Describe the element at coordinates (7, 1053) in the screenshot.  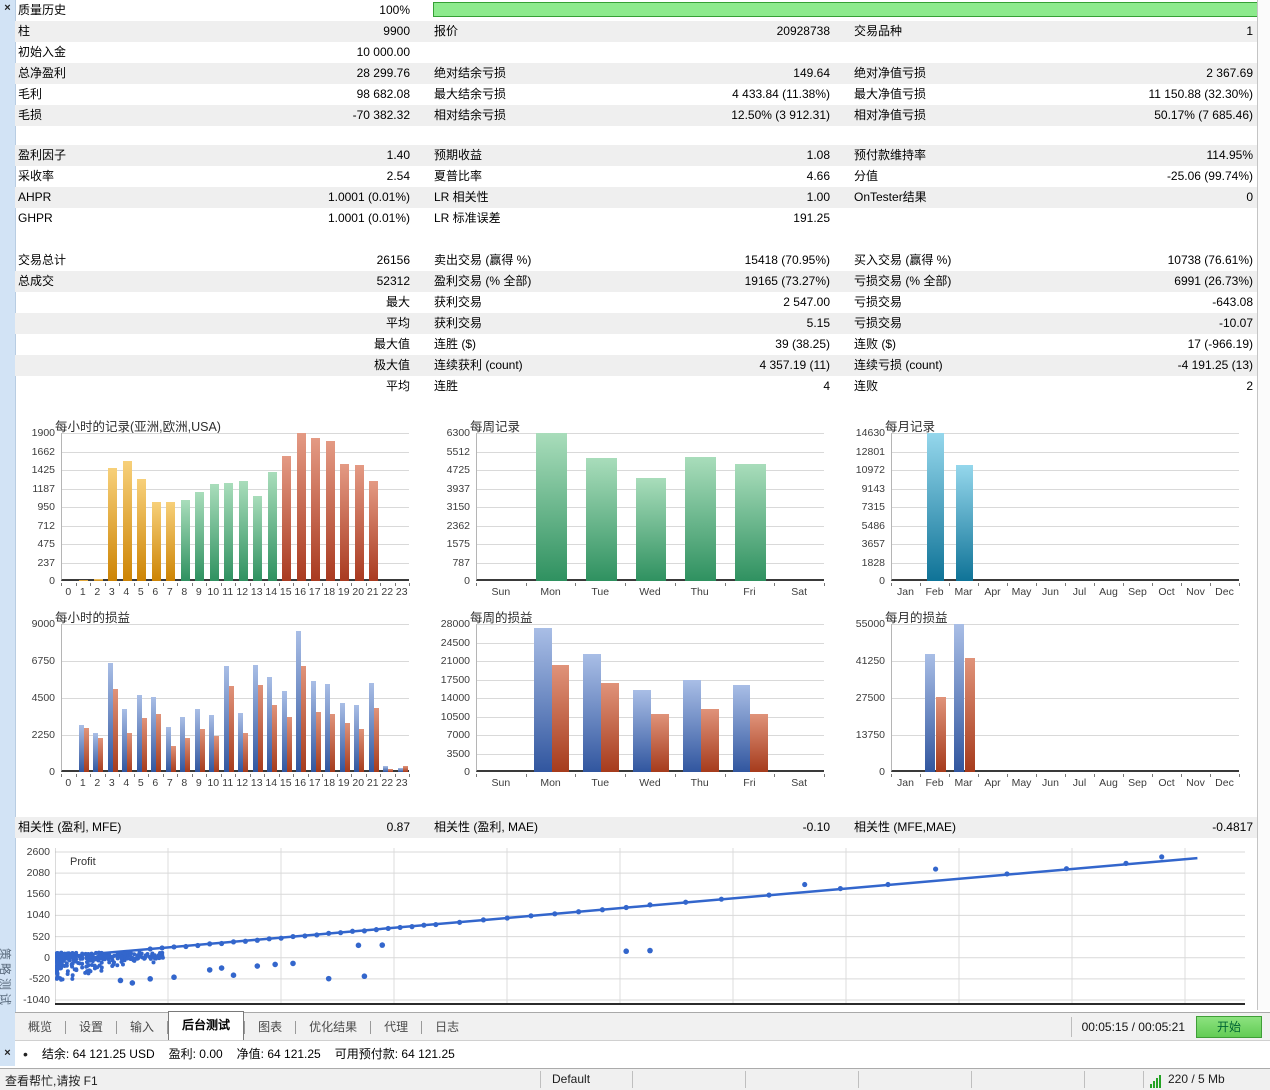
I see `close-status-row-icon: ×` at that location.